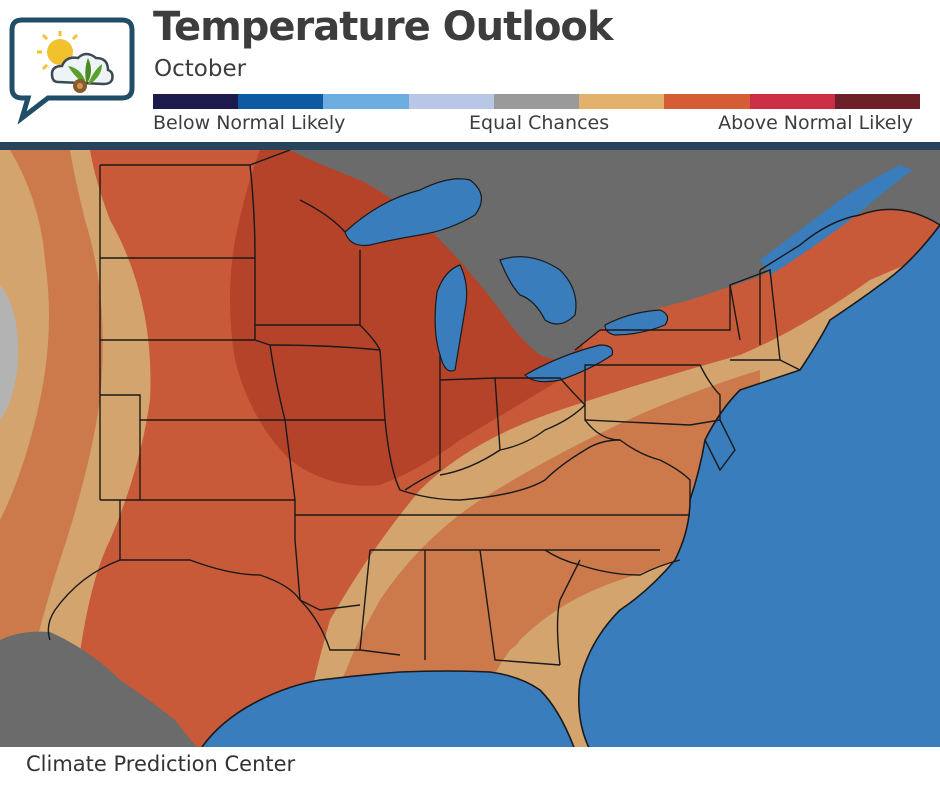  I want to click on lake-huron, so click(538, 290).